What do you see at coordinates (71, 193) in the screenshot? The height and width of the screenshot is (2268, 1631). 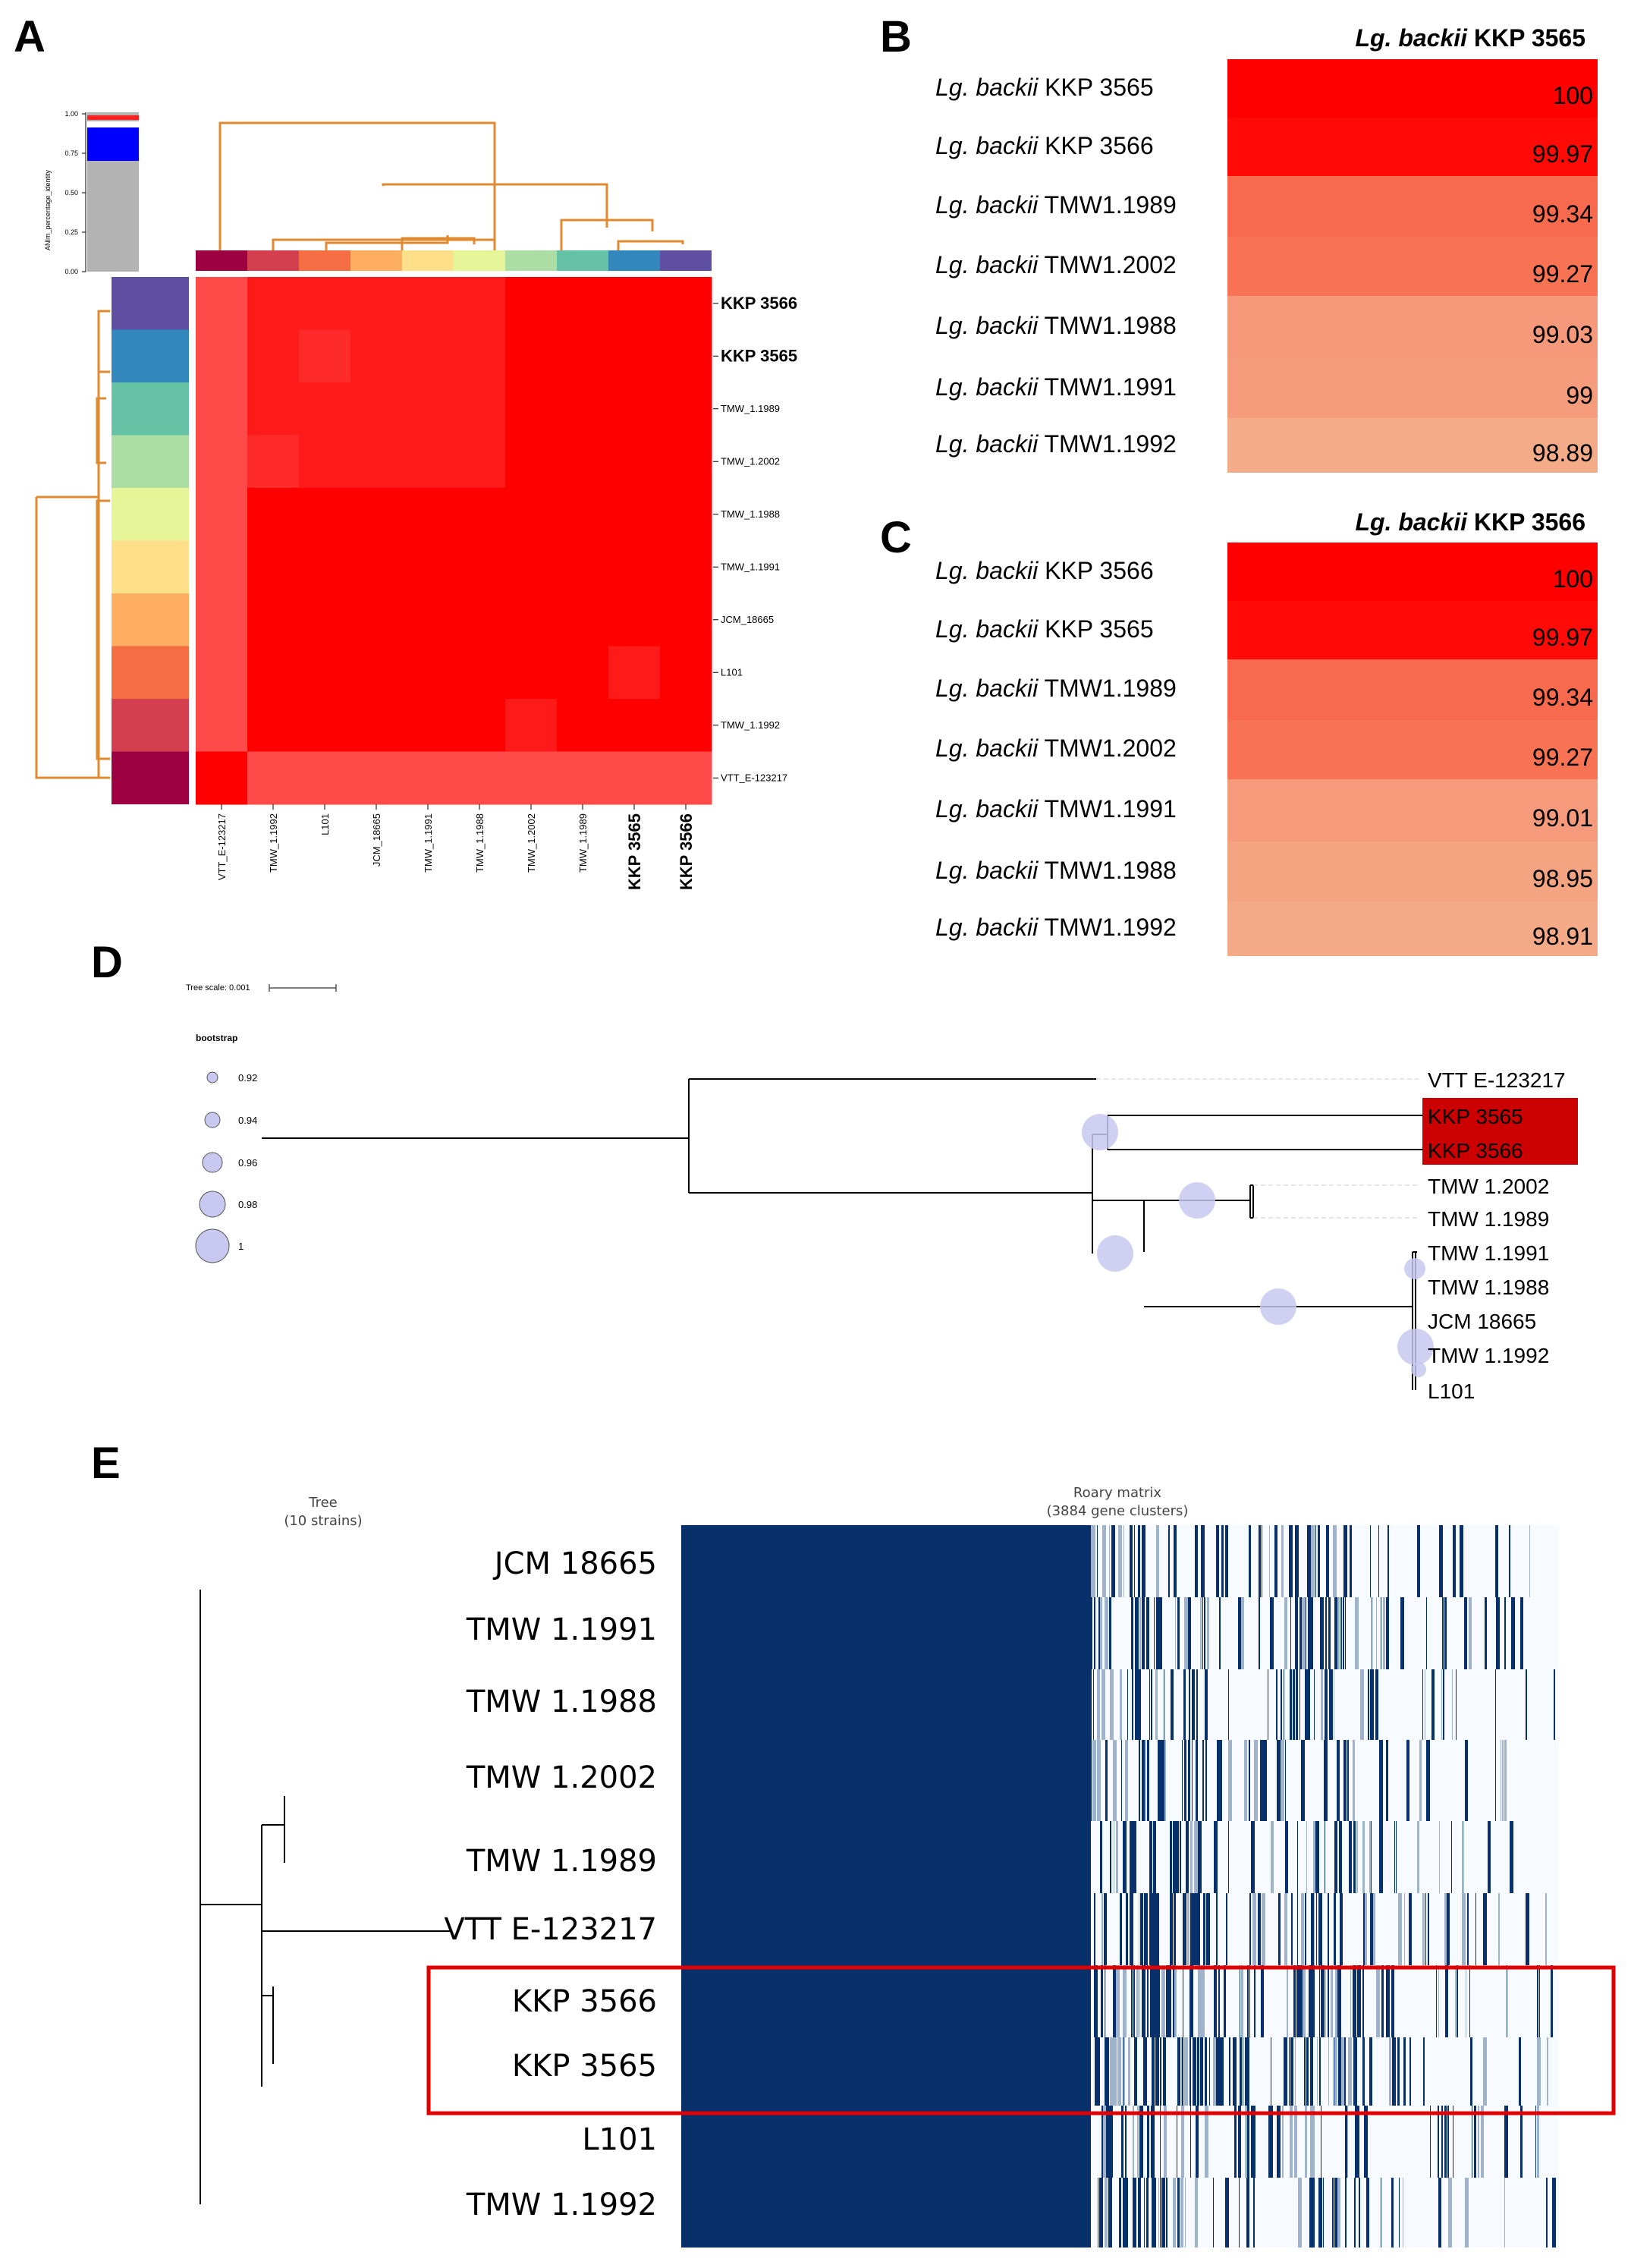 I see `colorbar-tick-label: 0.50` at bounding box center [71, 193].